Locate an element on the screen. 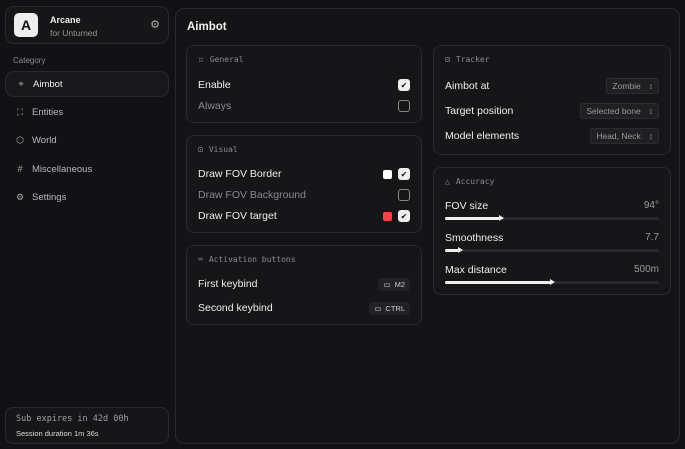 This screenshot has height=449, width=685. second-keybind-label: Second keybind is located at coordinates (235, 308).